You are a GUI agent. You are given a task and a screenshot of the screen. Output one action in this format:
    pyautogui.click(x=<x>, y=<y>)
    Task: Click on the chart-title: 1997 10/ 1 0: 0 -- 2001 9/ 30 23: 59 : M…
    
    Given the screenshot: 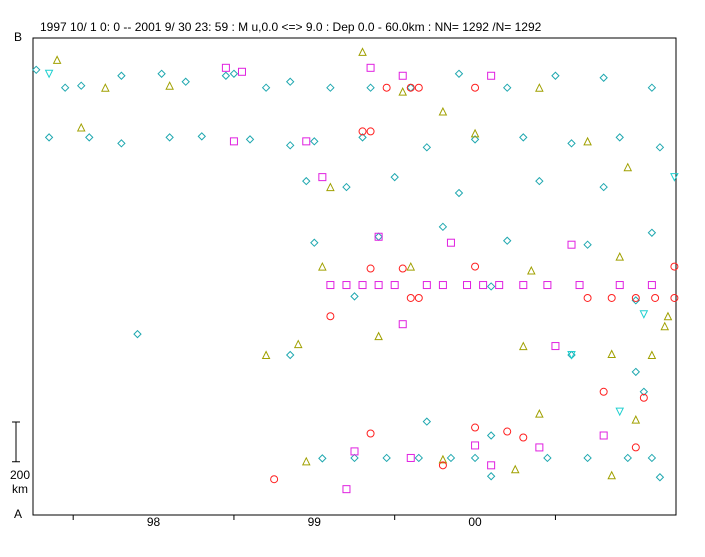 What is the action you would take?
    pyautogui.click(x=291, y=27)
    